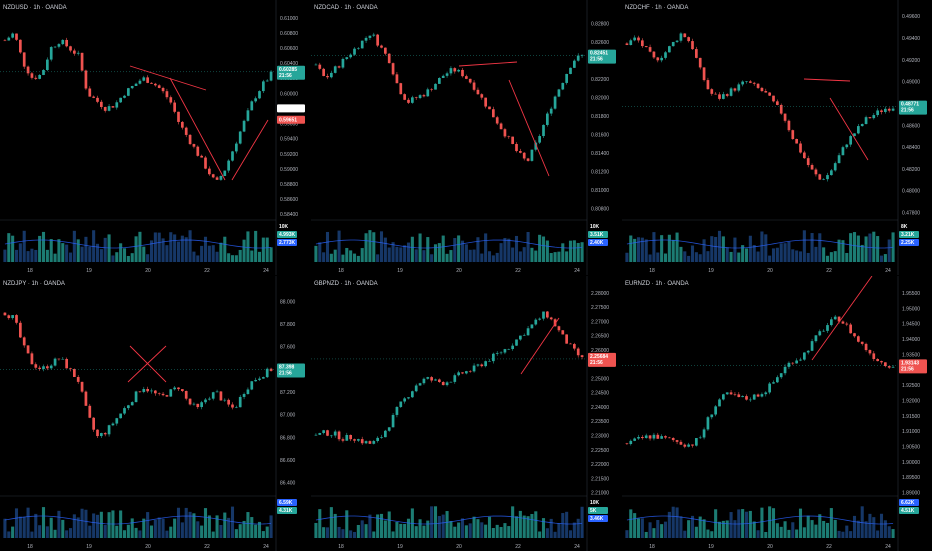  Describe the element at coordinates (600, 465) in the screenshot. I see `y-tick-label: 2.22000` at that location.